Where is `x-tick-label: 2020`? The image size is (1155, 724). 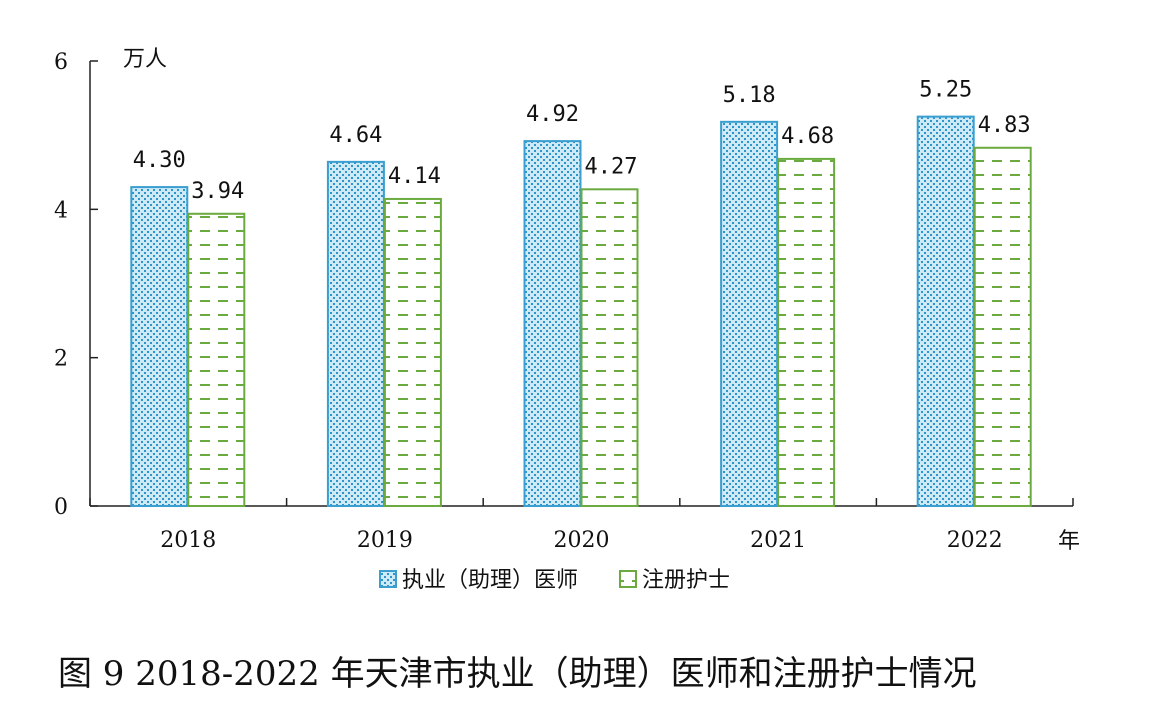 x-tick-label: 2020 is located at coordinates (582, 540).